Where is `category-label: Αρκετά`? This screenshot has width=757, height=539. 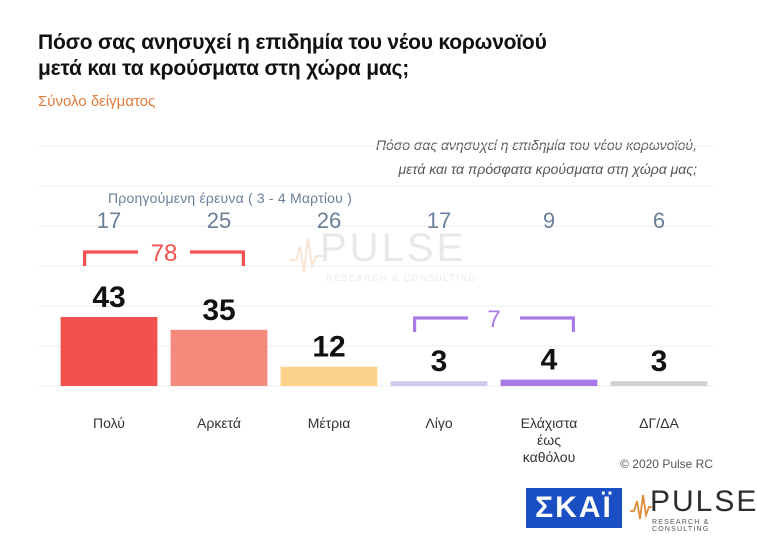
category-label: Αρκετά is located at coordinates (219, 423).